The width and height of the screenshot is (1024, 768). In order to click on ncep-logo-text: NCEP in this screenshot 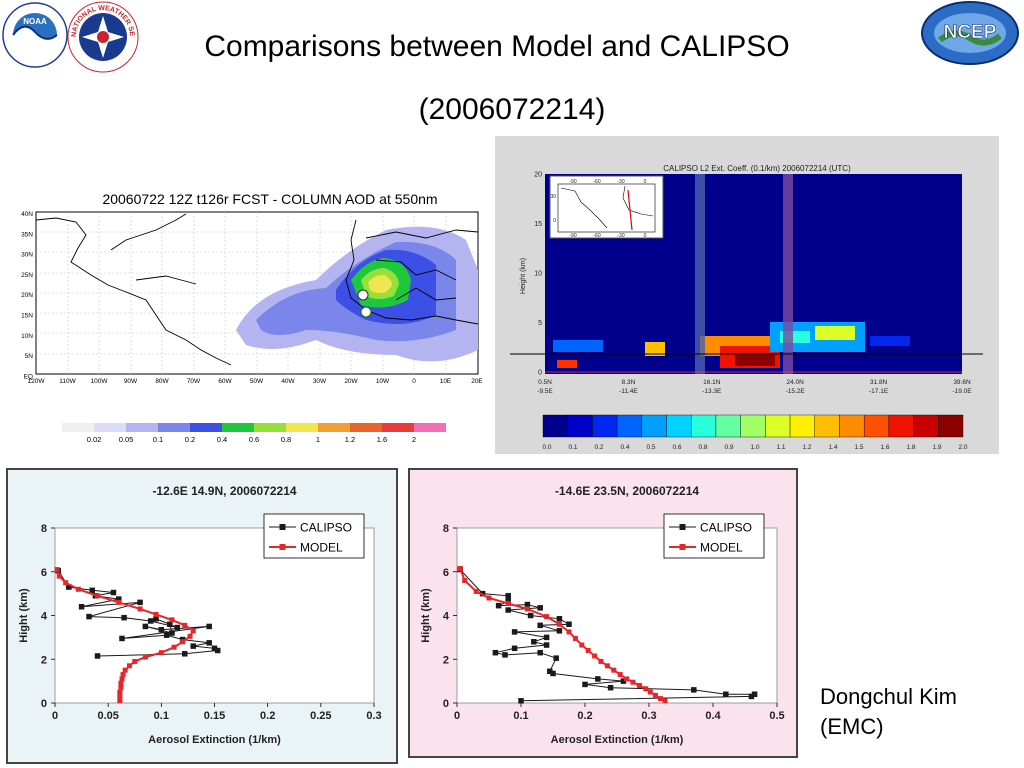, I will do `click(970, 32)`.